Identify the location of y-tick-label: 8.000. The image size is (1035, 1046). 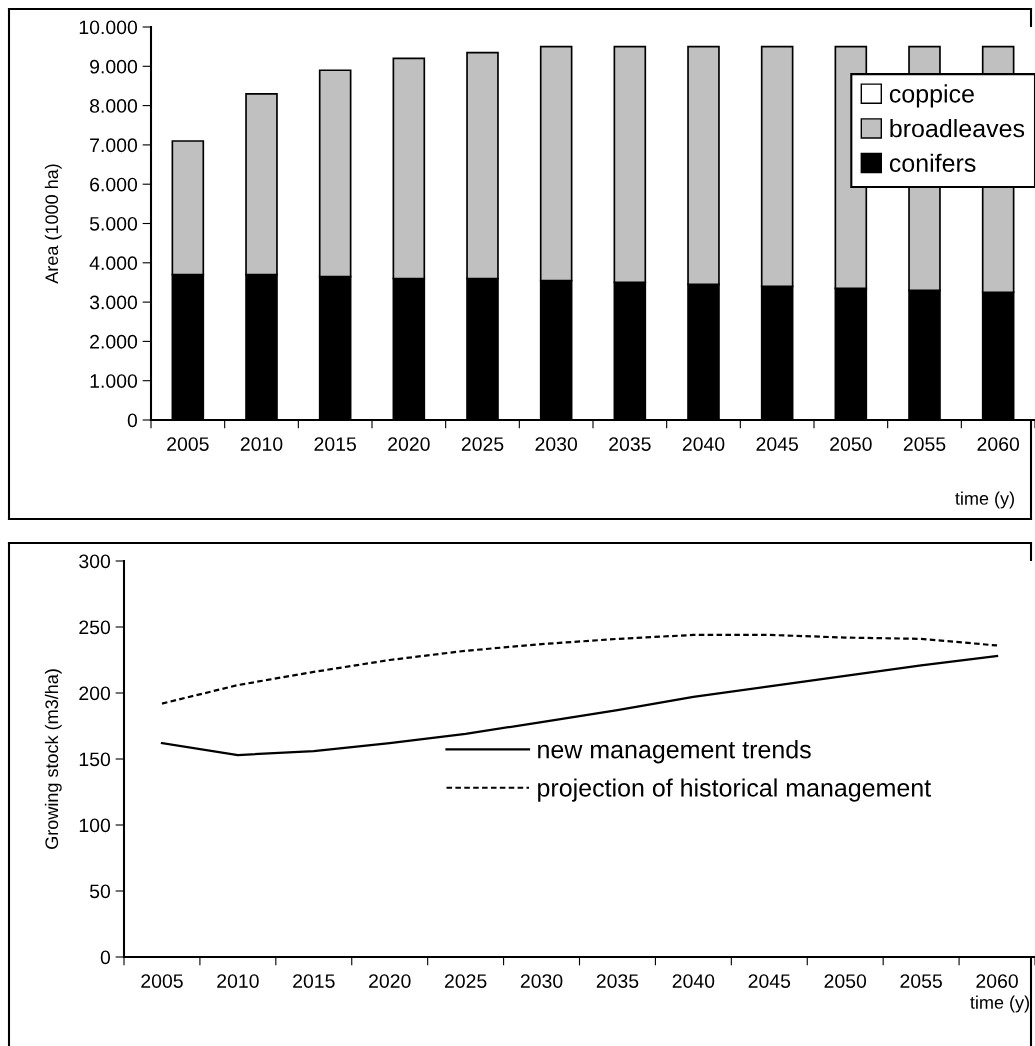
(114, 106).